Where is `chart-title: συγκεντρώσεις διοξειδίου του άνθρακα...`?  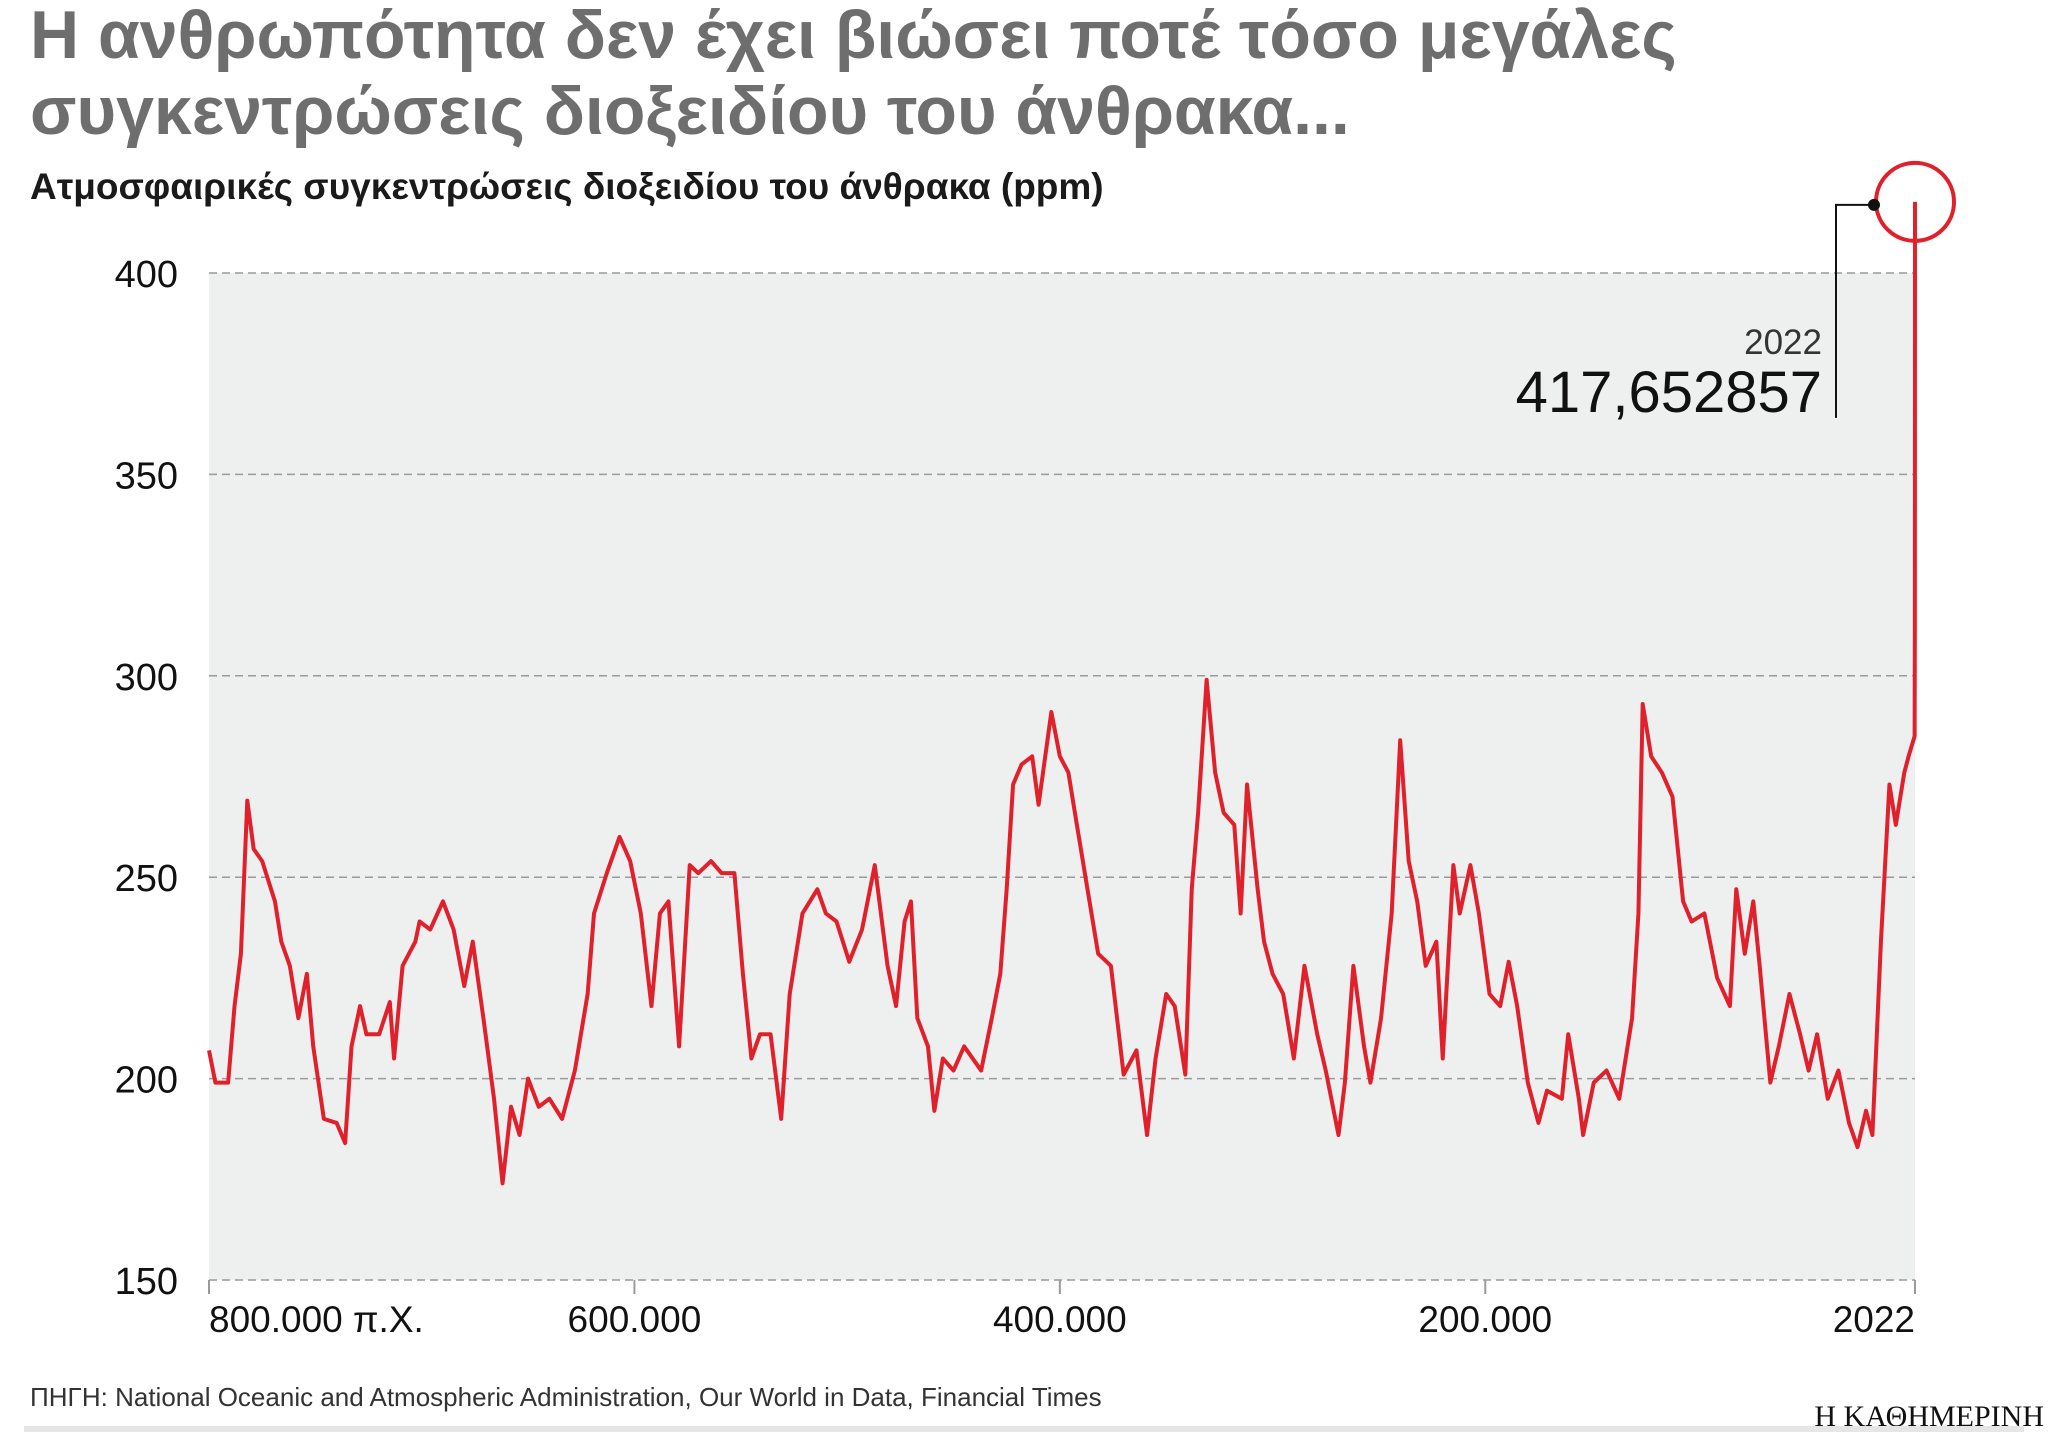 chart-title: συγκεντρώσεις διοξειδίου του άνθρακα... is located at coordinates (690, 111).